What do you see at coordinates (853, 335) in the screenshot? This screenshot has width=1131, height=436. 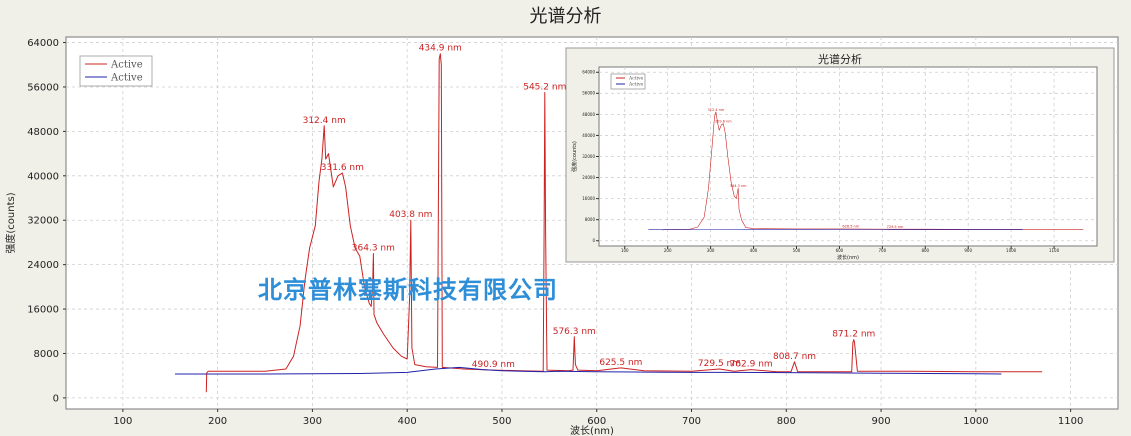 I see `main-peak-label: 871.2 nm` at bounding box center [853, 335].